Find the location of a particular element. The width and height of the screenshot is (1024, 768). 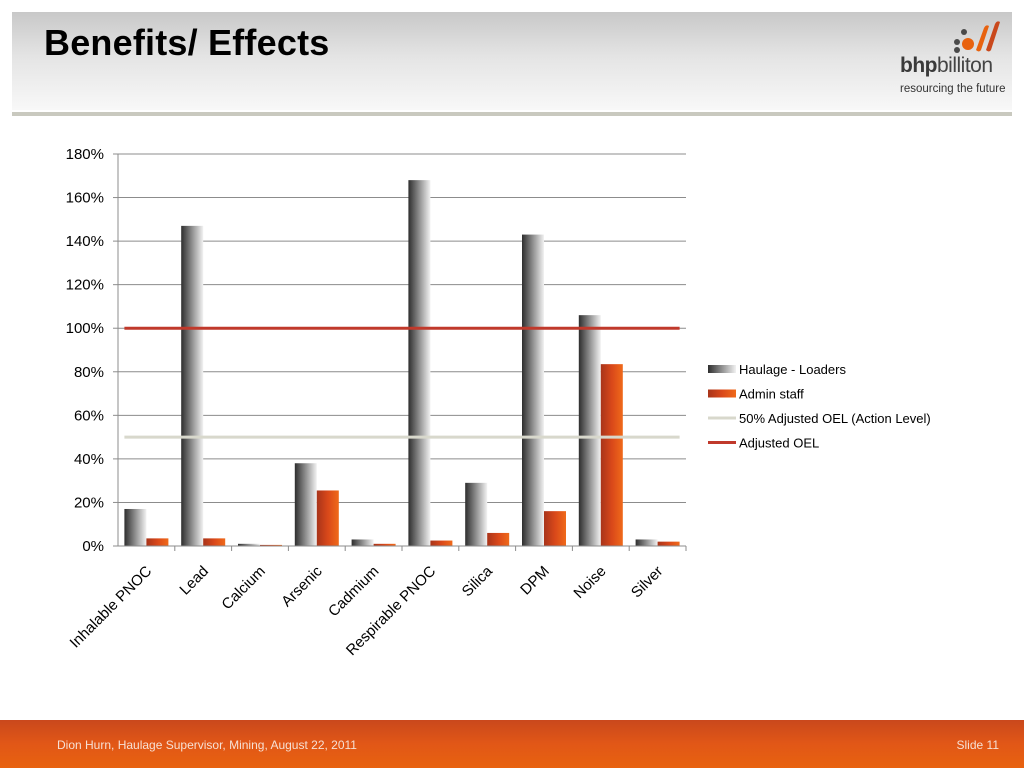

x-tick-label: Silver is located at coordinates (647, 582).